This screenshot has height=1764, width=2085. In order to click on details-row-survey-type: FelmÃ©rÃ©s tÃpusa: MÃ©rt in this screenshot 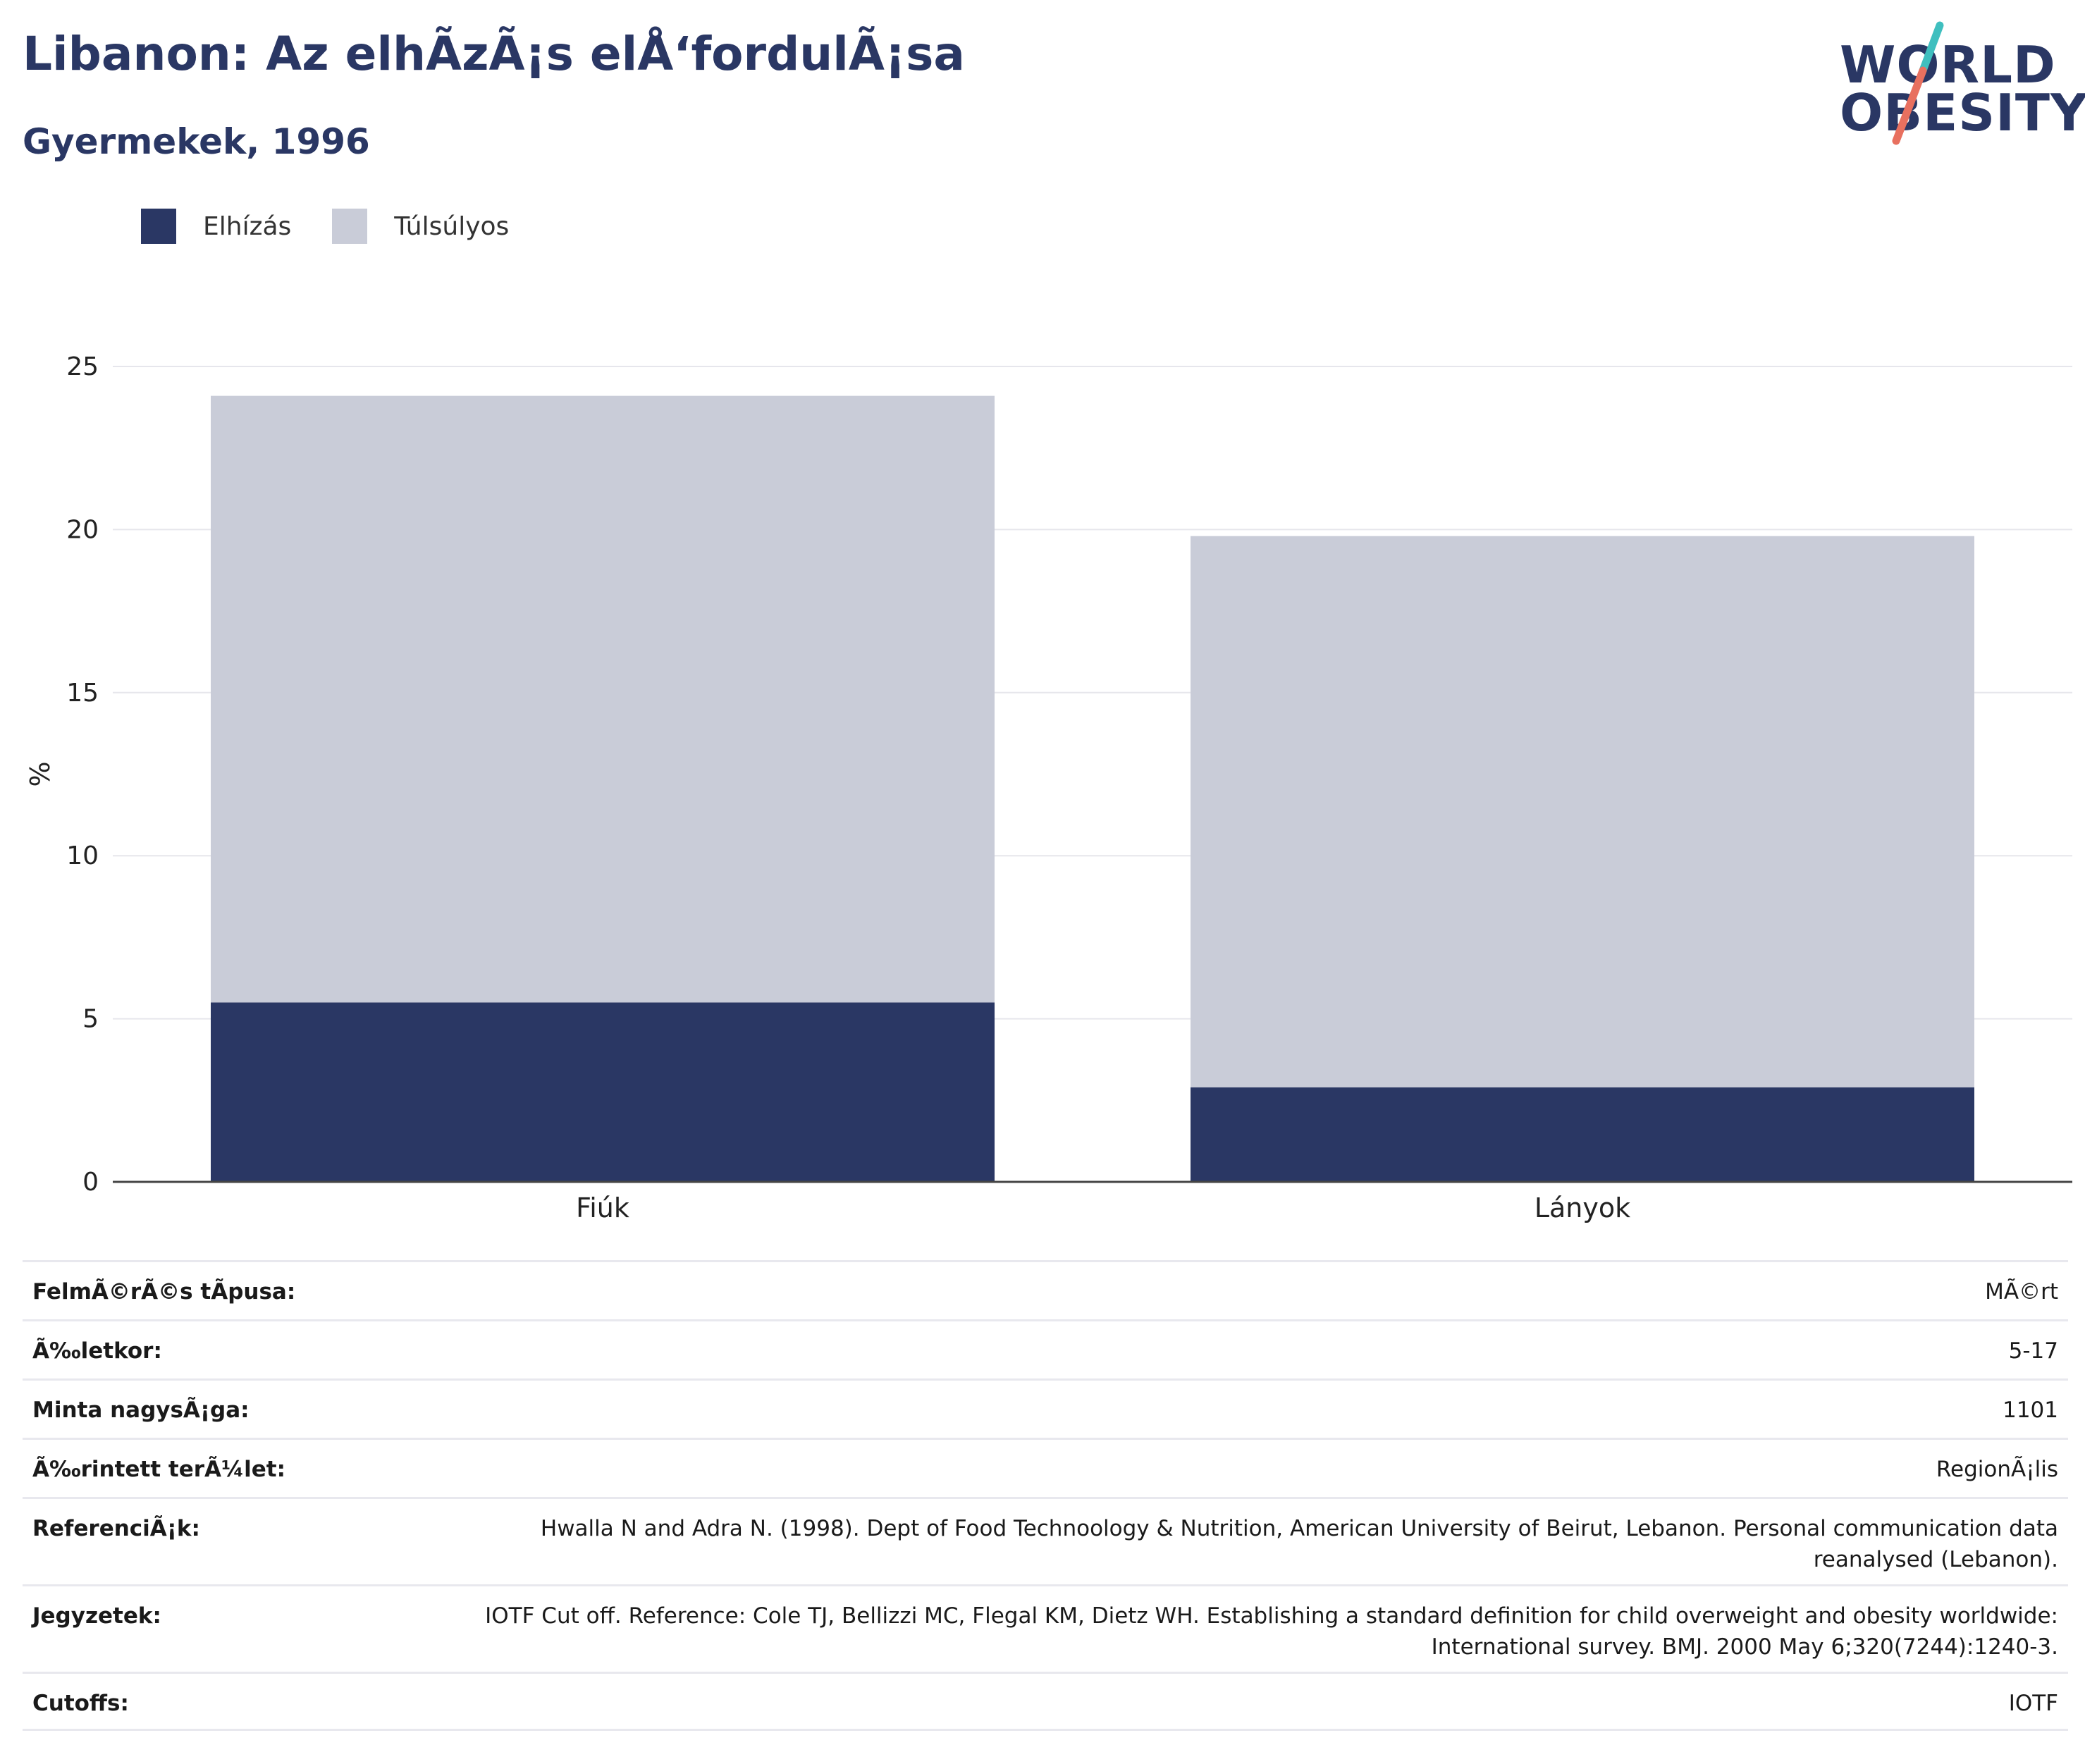, I will do `click(1045, 1289)`.